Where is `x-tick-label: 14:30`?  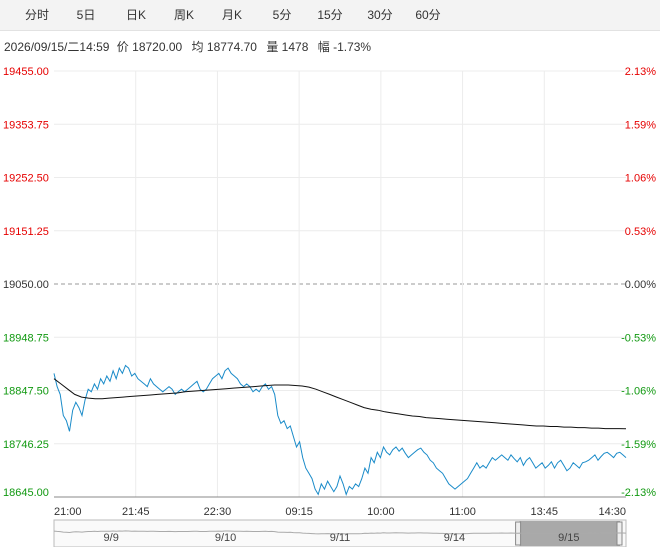
x-tick-label: 14:30 is located at coordinates (612, 512).